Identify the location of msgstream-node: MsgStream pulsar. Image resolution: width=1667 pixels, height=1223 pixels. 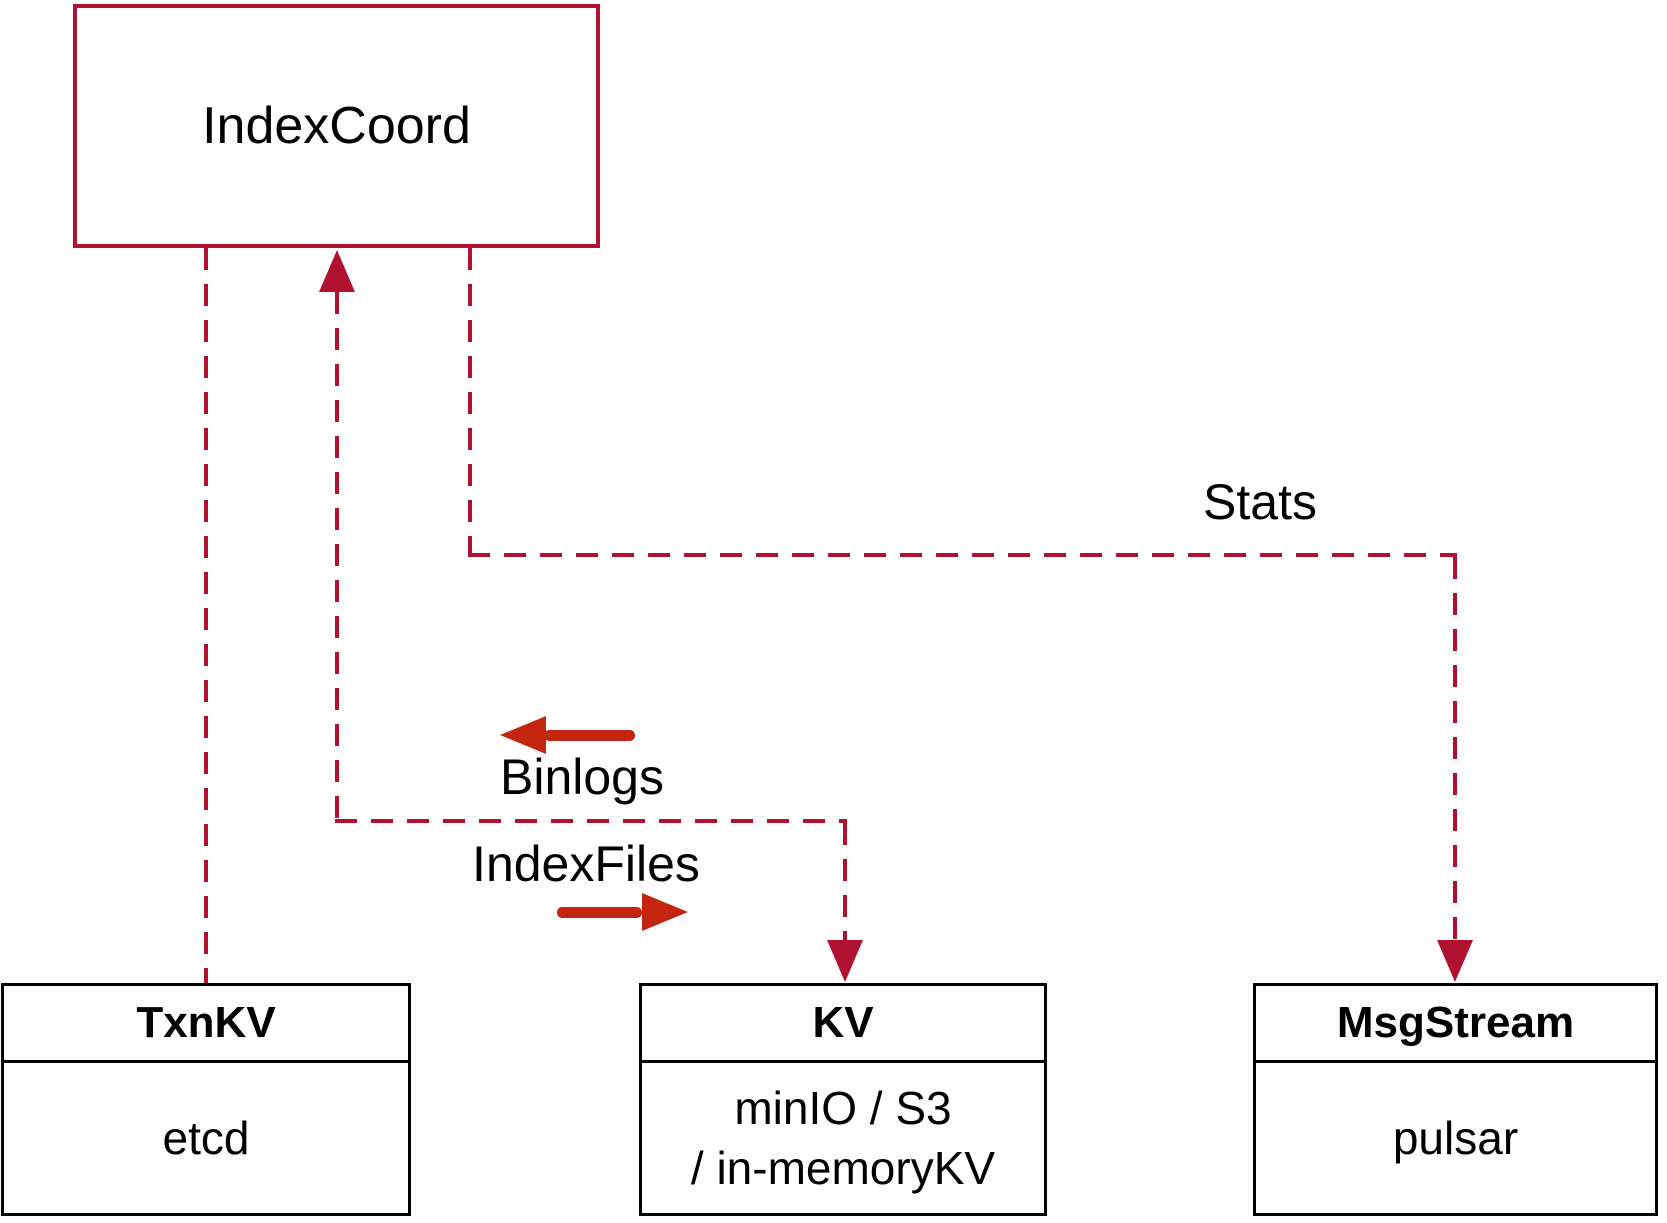
(1455, 1099).